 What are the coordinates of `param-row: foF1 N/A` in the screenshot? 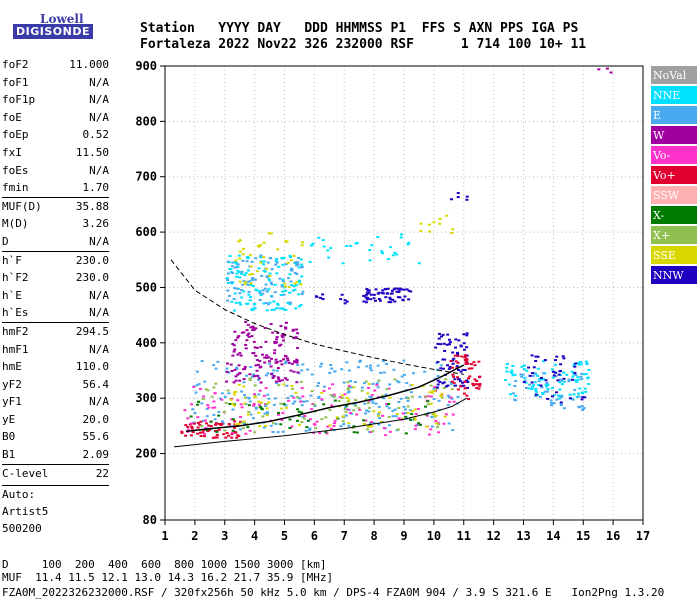 It's located at (55, 83).